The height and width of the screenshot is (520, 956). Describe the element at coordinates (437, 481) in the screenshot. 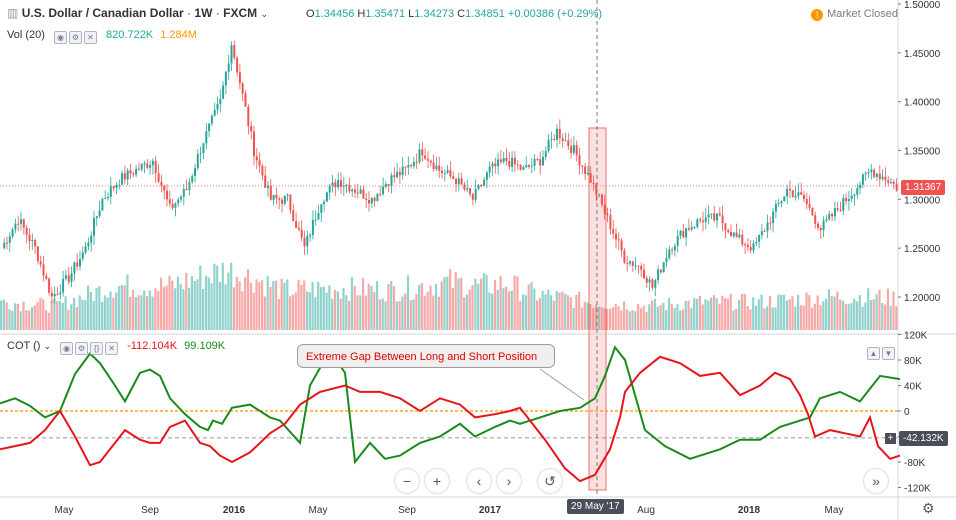

I see `zoom-in-button: +` at that location.